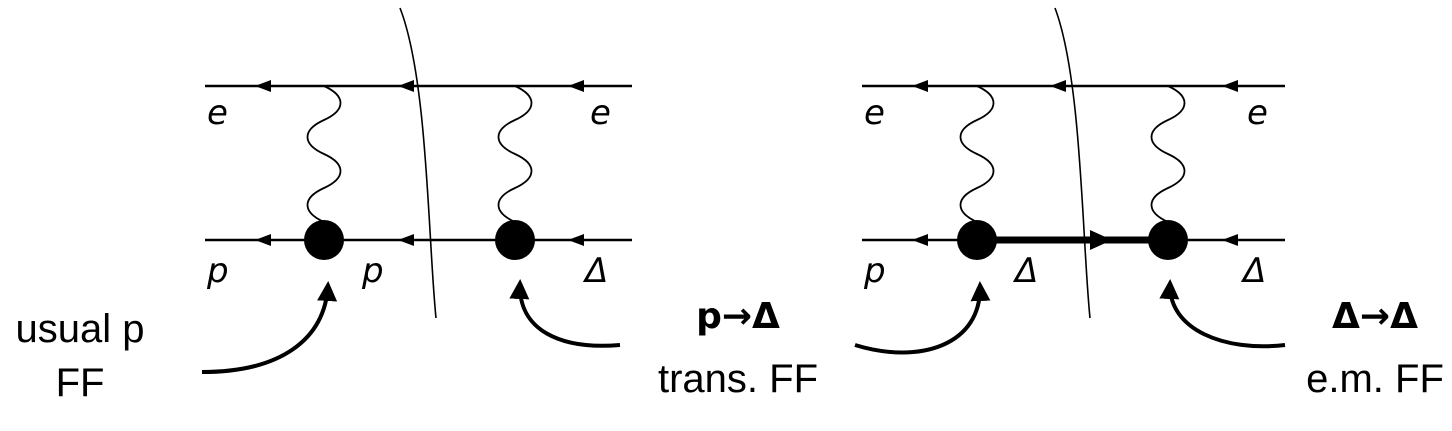 The width and height of the screenshot is (1452, 431). I want to click on annotation-usual-p-line1: usual p, so click(80, 329).